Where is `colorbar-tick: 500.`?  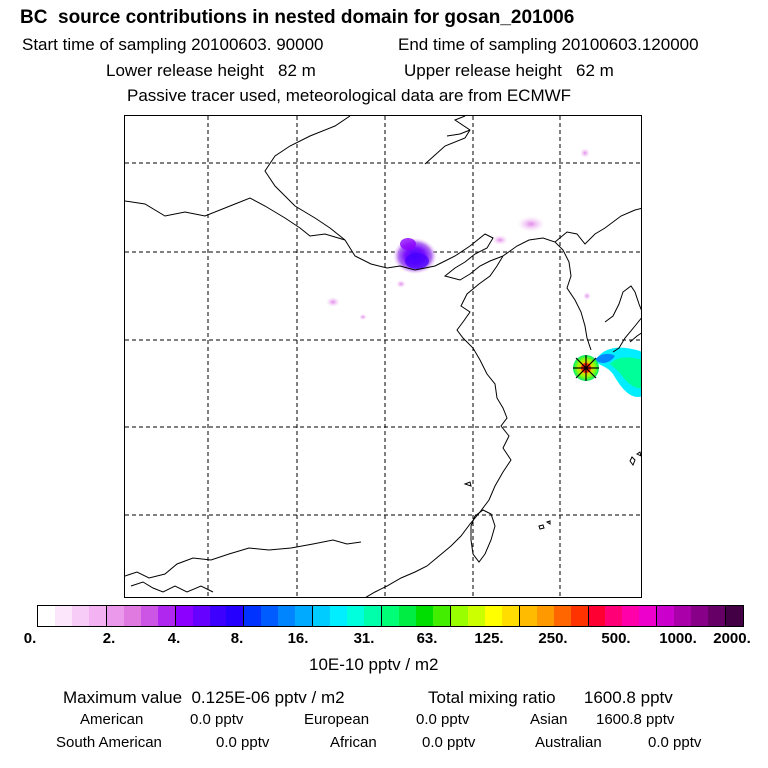
colorbar-tick: 500. is located at coordinates (616, 638).